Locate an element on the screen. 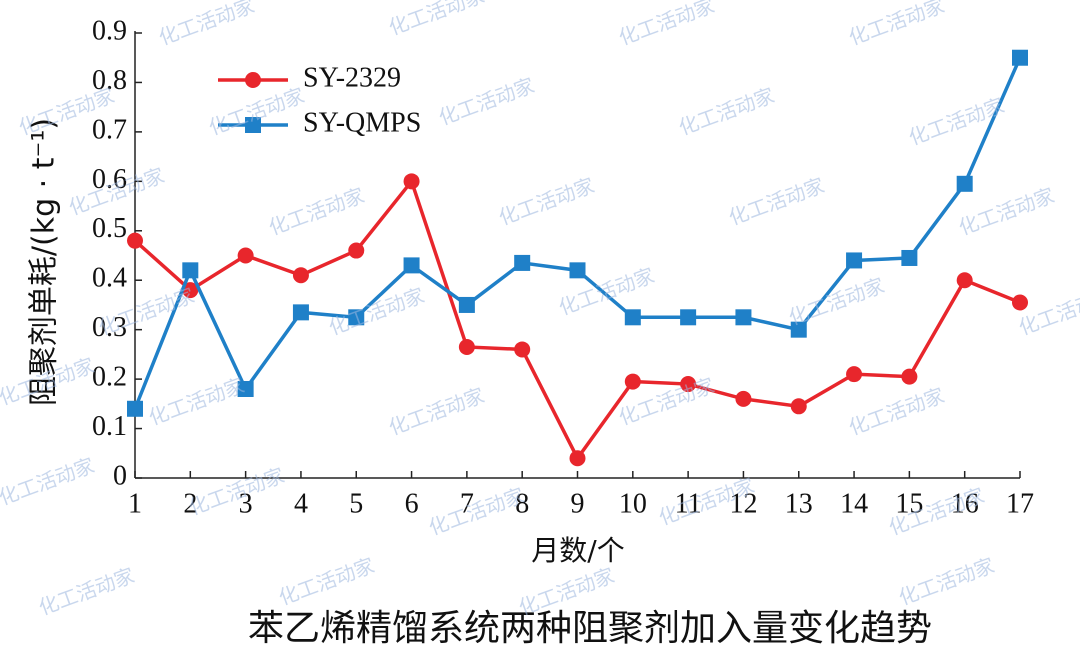 Image resolution: width=1080 pixels, height=667 pixels. x-tick-label: 10 is located at coordinates (633, 503).